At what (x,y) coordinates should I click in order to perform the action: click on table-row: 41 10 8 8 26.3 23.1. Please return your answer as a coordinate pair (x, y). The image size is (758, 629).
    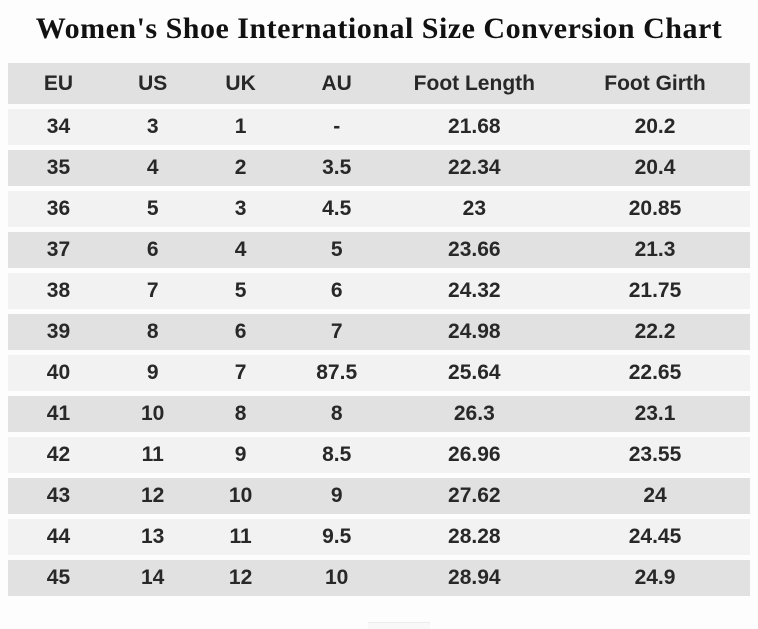
    Looking at the image, I should click on (379, 414).